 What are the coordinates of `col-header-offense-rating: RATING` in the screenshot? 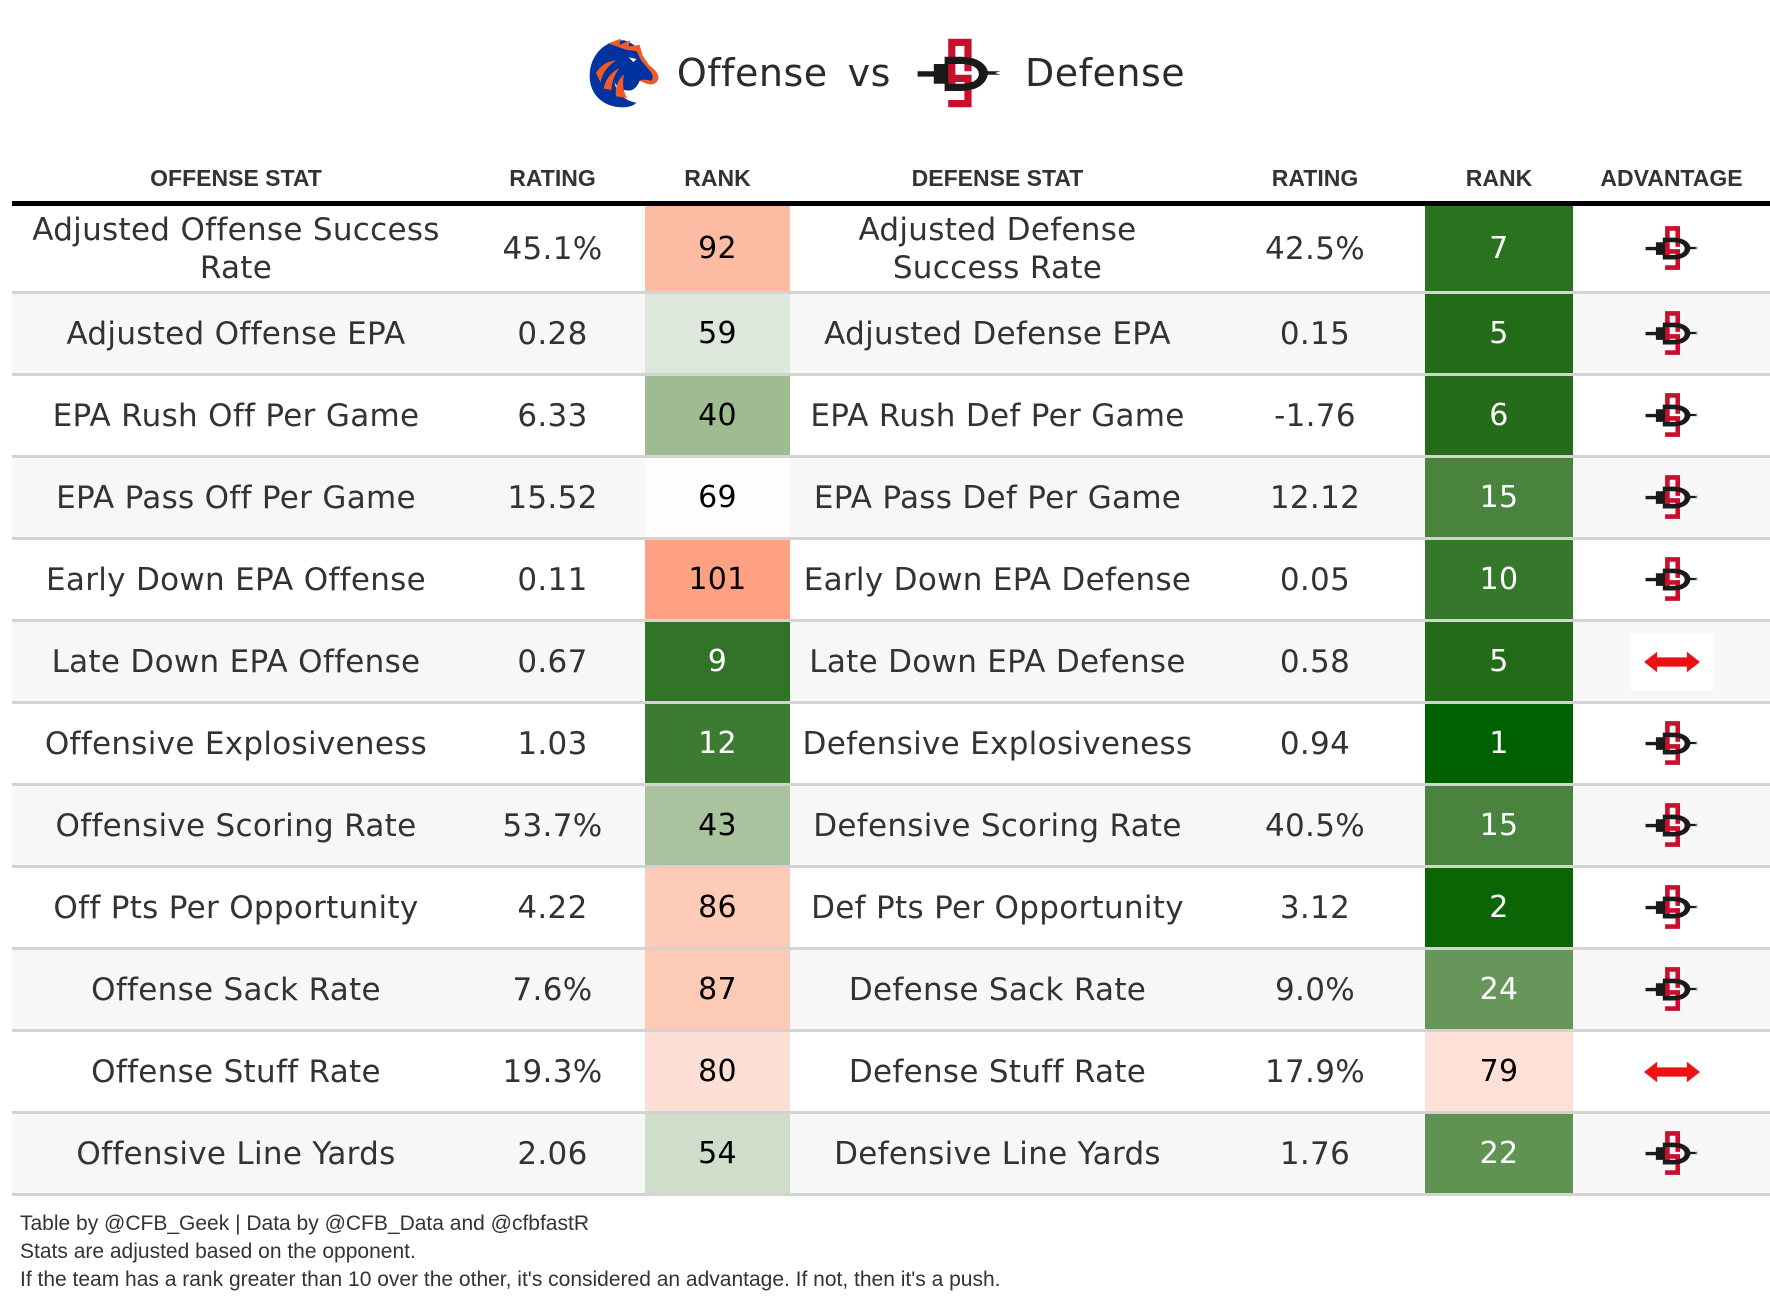 It's located at (552, 180).